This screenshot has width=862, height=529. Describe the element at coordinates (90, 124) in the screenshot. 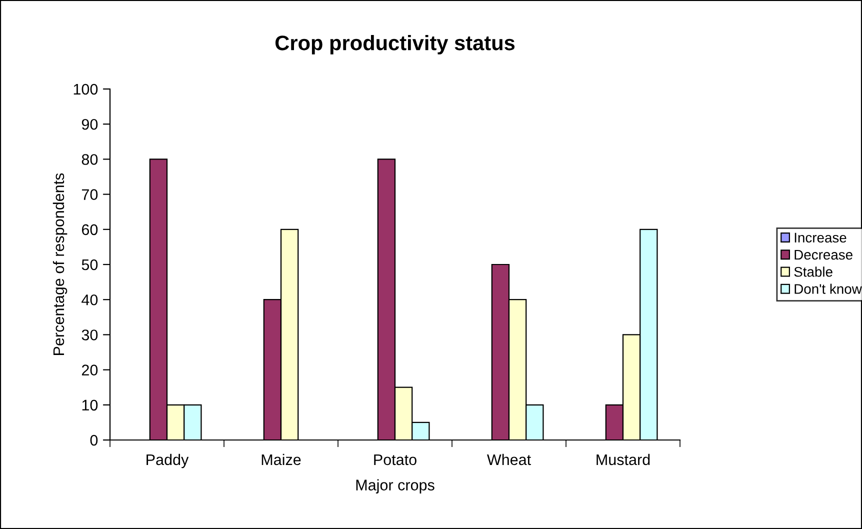

I see `y-tick-label: 90` at that location.